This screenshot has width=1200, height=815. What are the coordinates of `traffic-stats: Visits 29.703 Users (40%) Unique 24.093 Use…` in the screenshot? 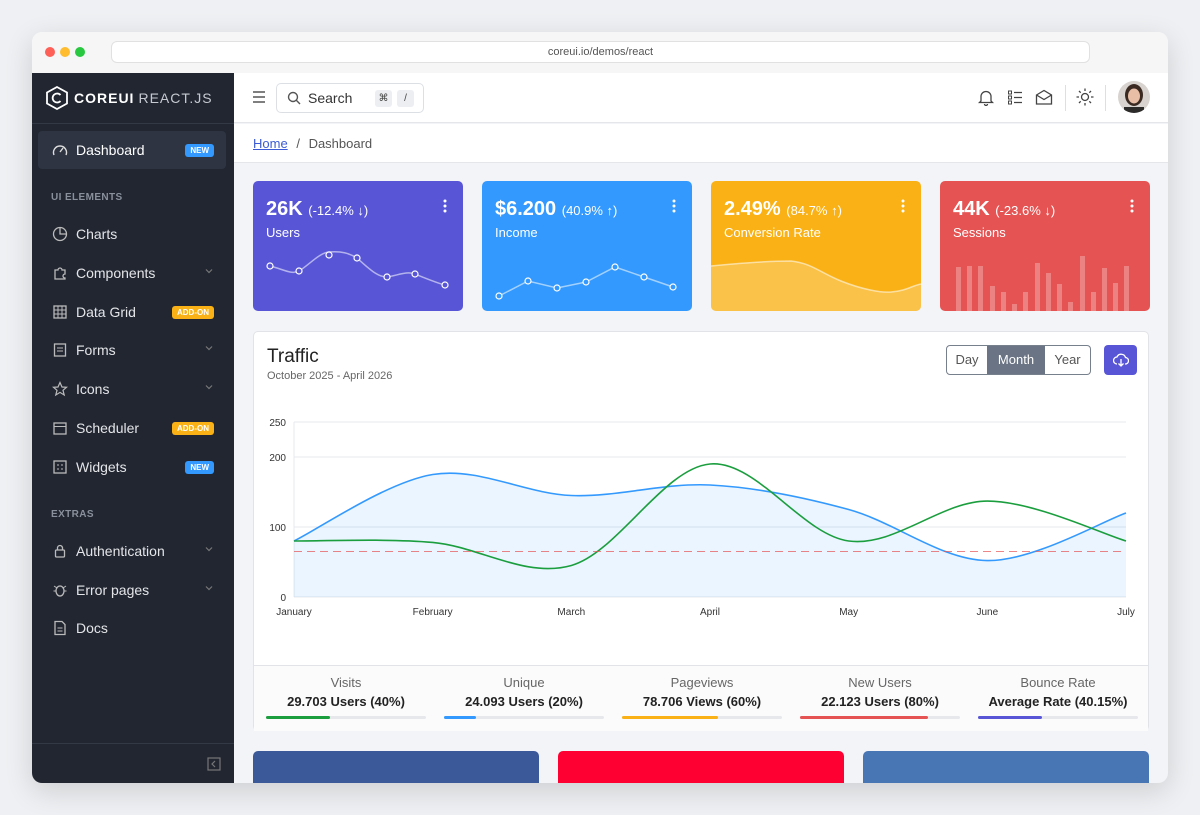 It's located at (701, 698).